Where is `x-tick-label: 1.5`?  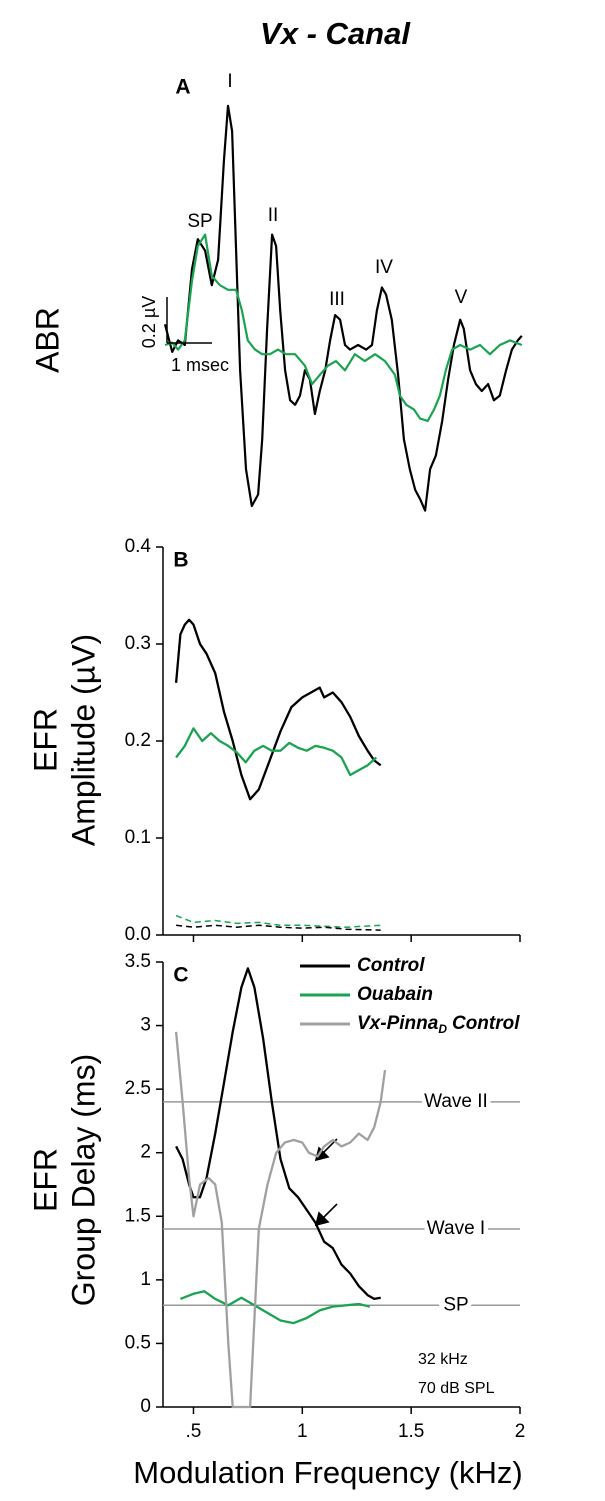 x-tick-label: 1.5 is located at coordinates (411, 1431).